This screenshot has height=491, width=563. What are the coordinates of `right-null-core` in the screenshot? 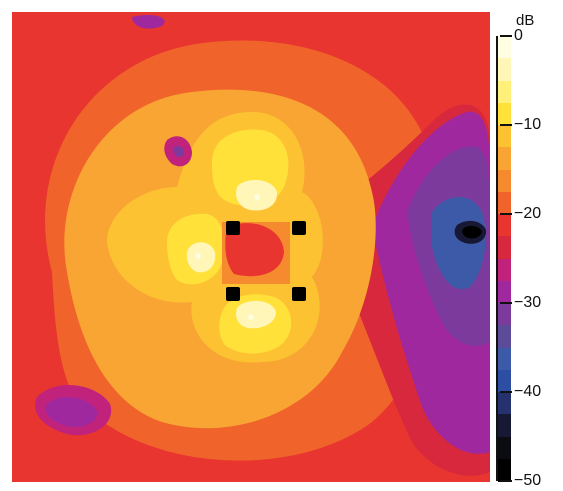 It's located at (472, 232).